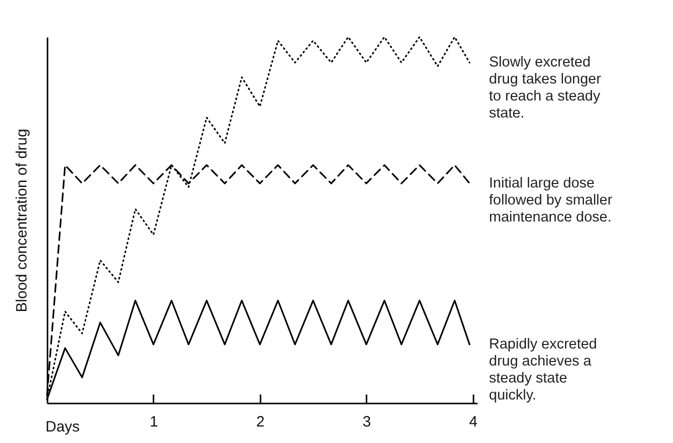 The height and width of the screenshot is (443, 673). Describe the element at coordinates (366, 422) in the screenshot. I see `x-tick-label: 3` at that location.